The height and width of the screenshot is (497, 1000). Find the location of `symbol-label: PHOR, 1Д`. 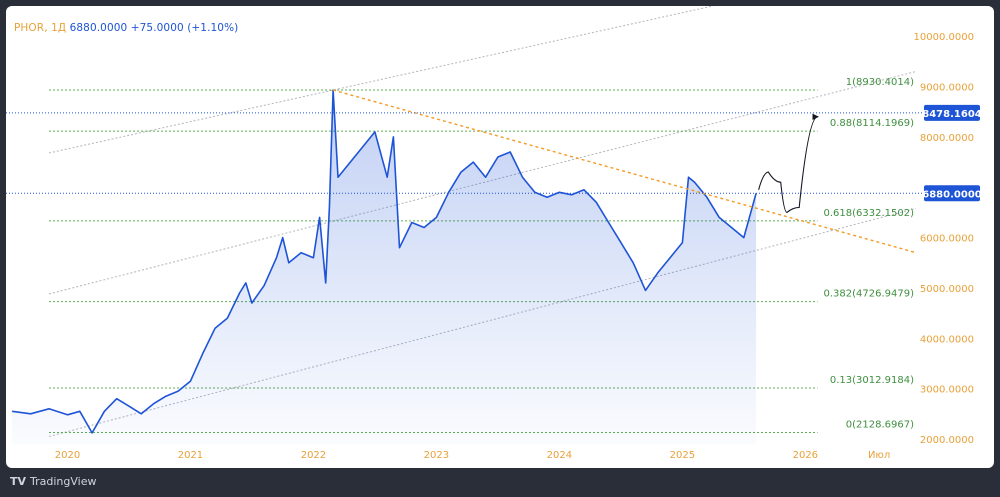

symbol-label: PHOR, 1Д is located at coordinates (40, 28).